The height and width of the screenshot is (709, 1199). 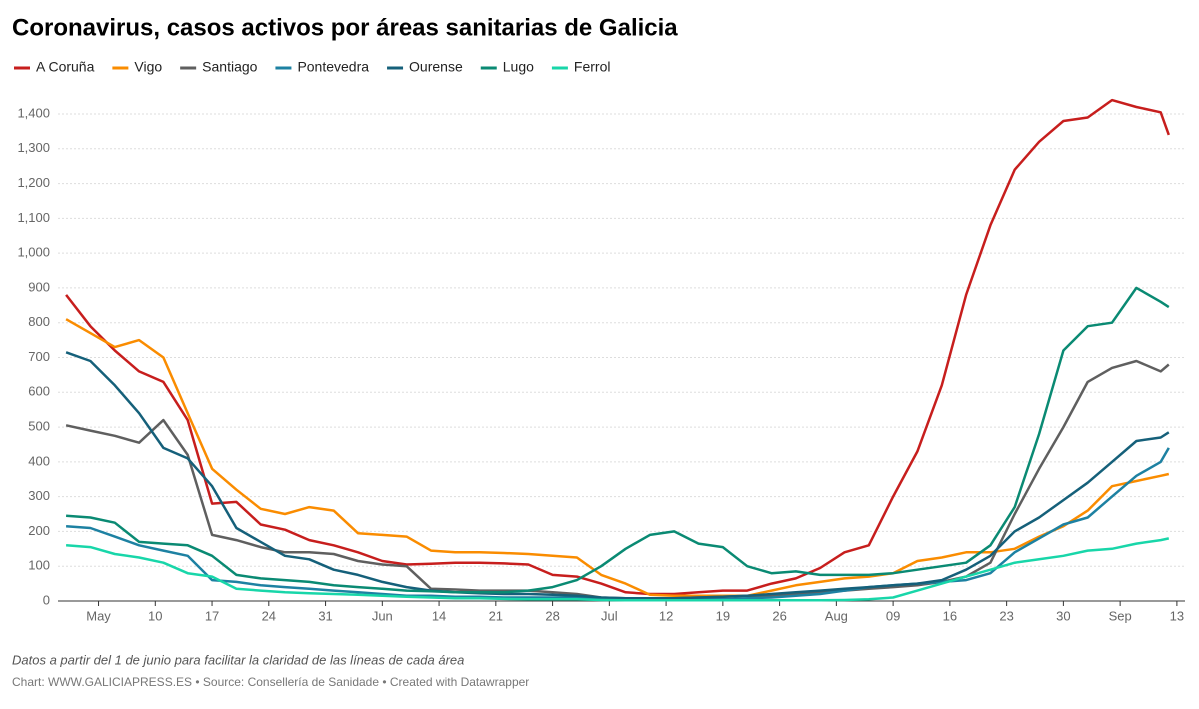 What do you see at coordinates (552, 615) in the screenshot?
I see `x-tick-label: 28` at bounding box center [552, 615].